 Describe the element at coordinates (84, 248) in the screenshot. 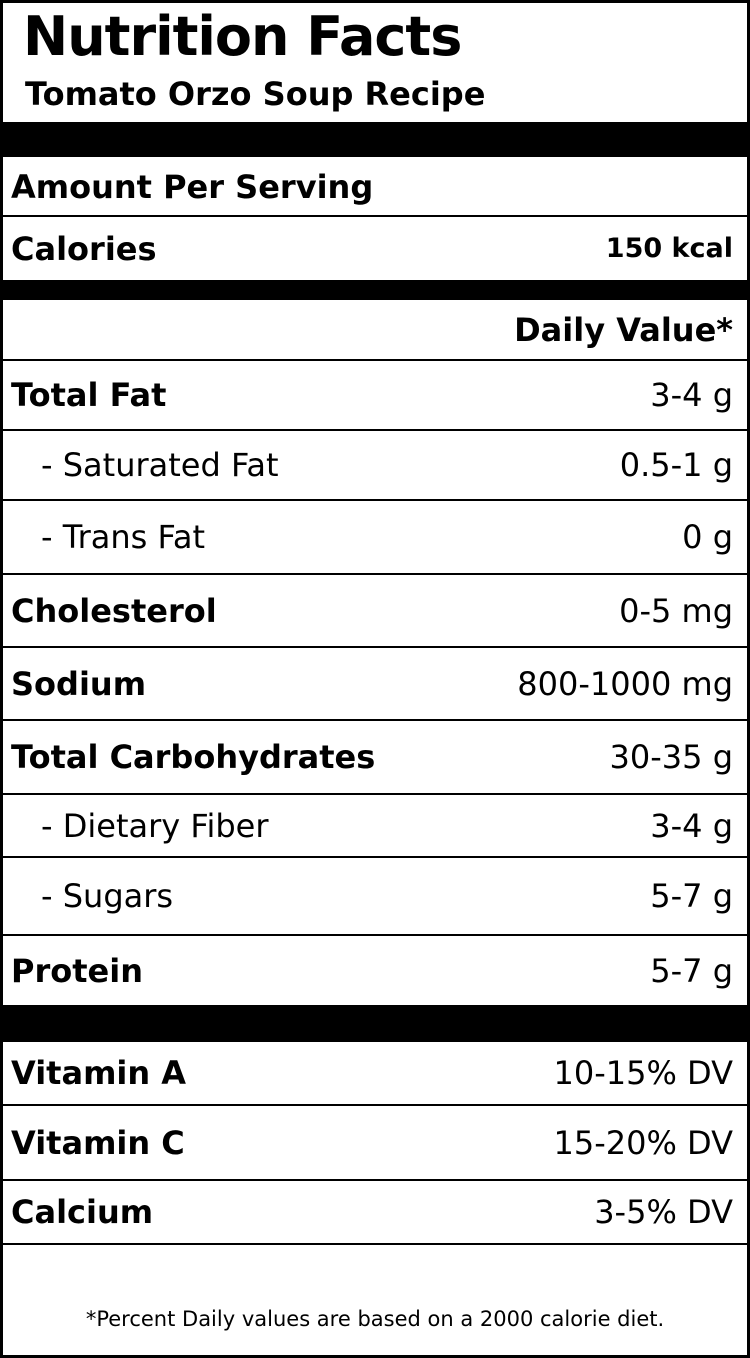

I see `calories-label: Calories` at that location.